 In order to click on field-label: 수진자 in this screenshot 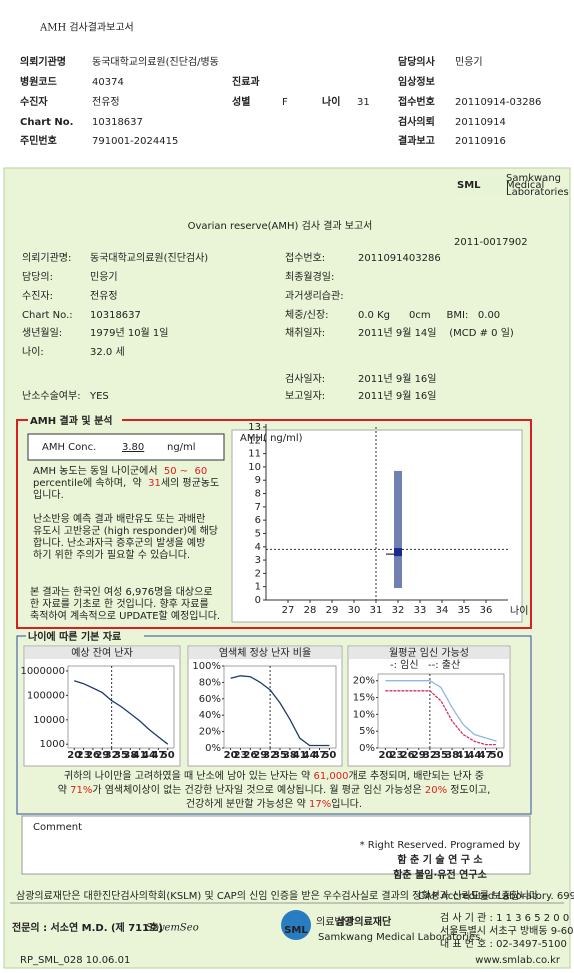, I will do `click(34, 101)`.